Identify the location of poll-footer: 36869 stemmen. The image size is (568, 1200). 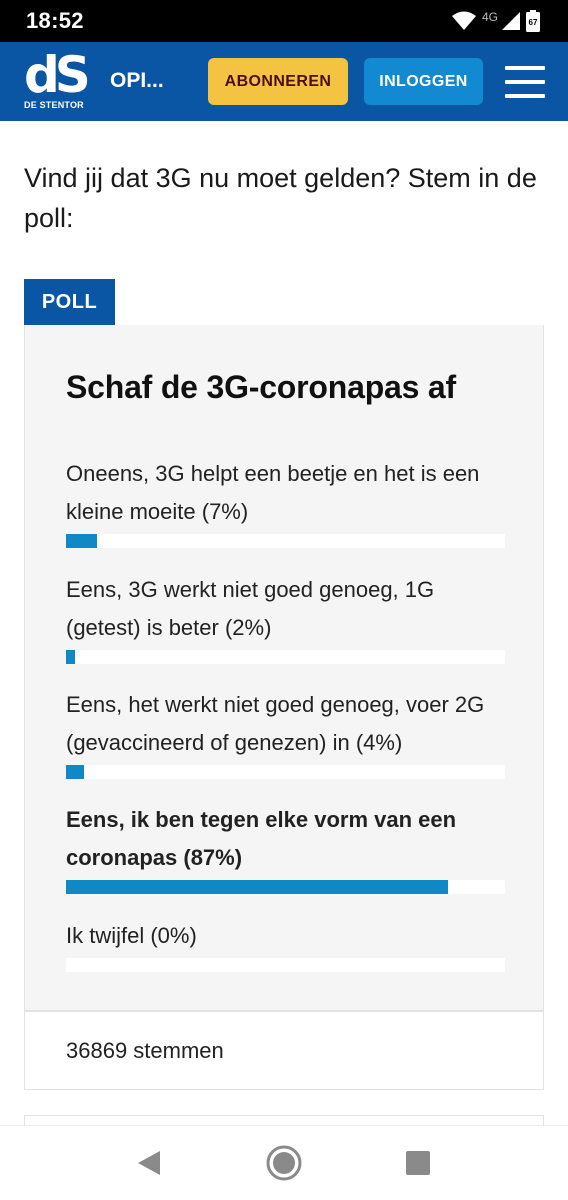
(284, 1050).